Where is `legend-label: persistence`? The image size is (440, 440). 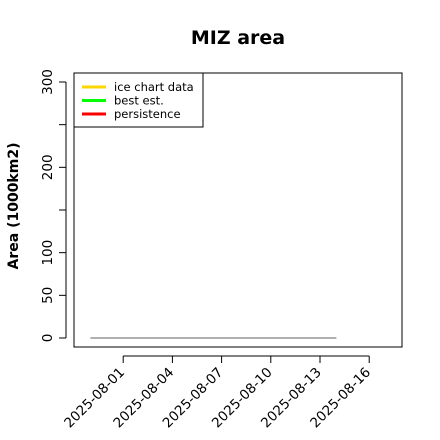
legend-label: persistence is located at coordinates (147, 114).